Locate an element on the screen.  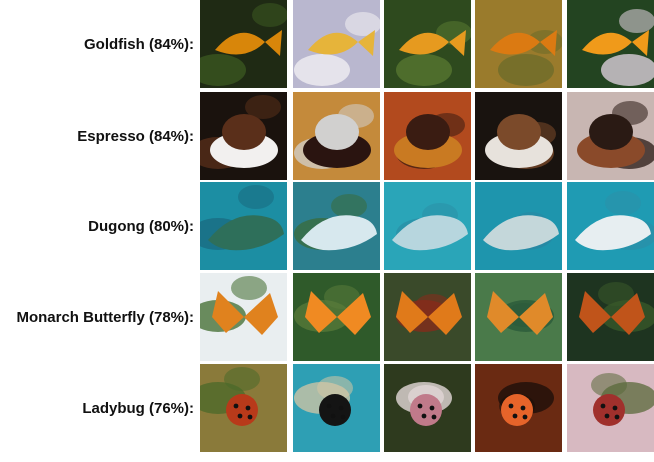
category-label: Dugong (80%): is located at coordinates (141, 226).